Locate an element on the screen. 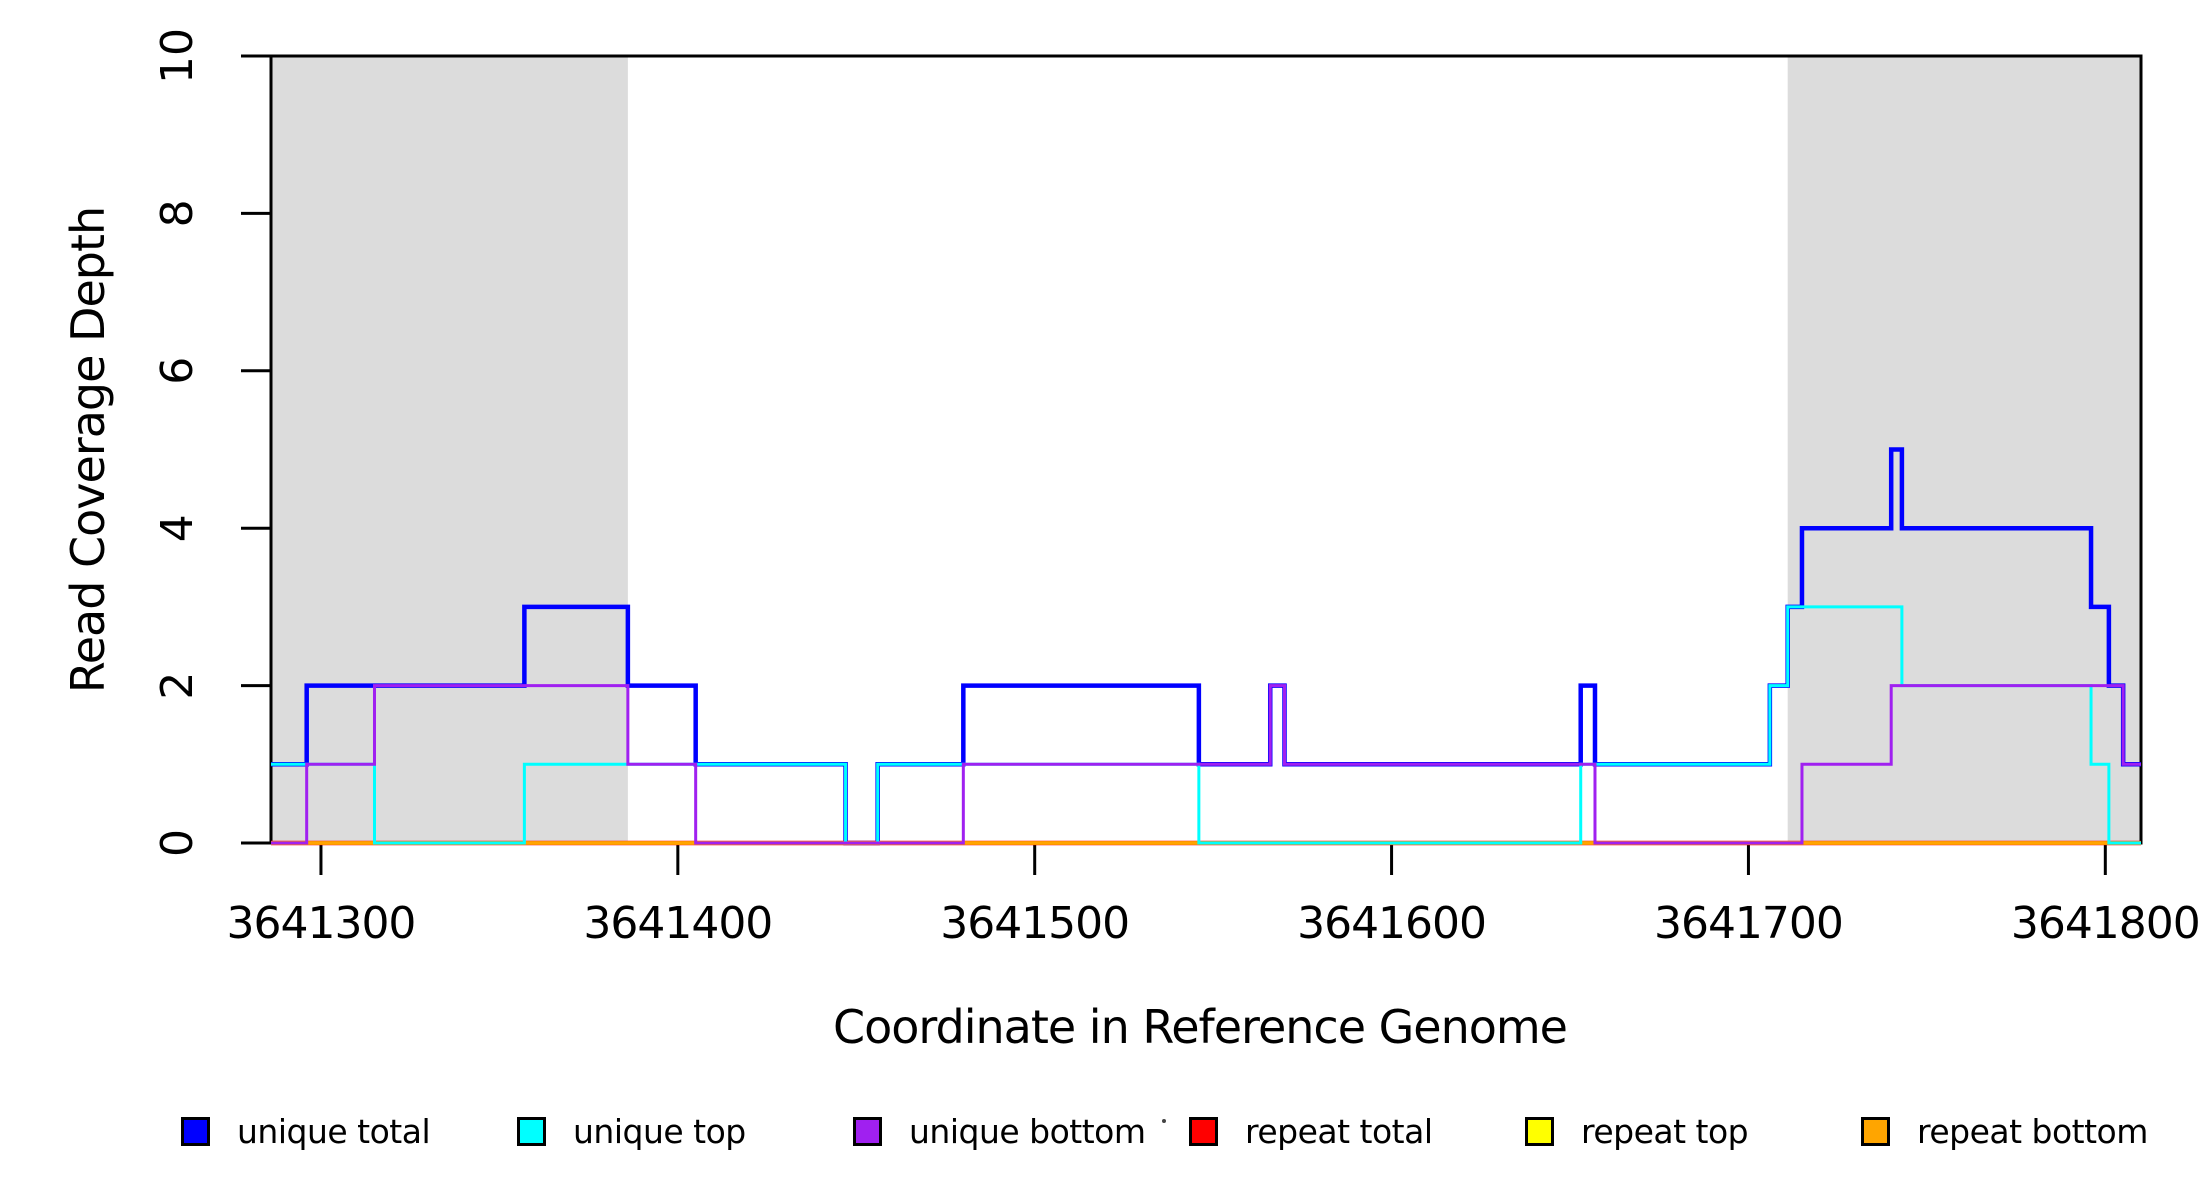 Image resolution: width=2200 pixels, height=1200 pixels. legend-item-repeat-total: repeat total is located at coordinates (1357, 1131).